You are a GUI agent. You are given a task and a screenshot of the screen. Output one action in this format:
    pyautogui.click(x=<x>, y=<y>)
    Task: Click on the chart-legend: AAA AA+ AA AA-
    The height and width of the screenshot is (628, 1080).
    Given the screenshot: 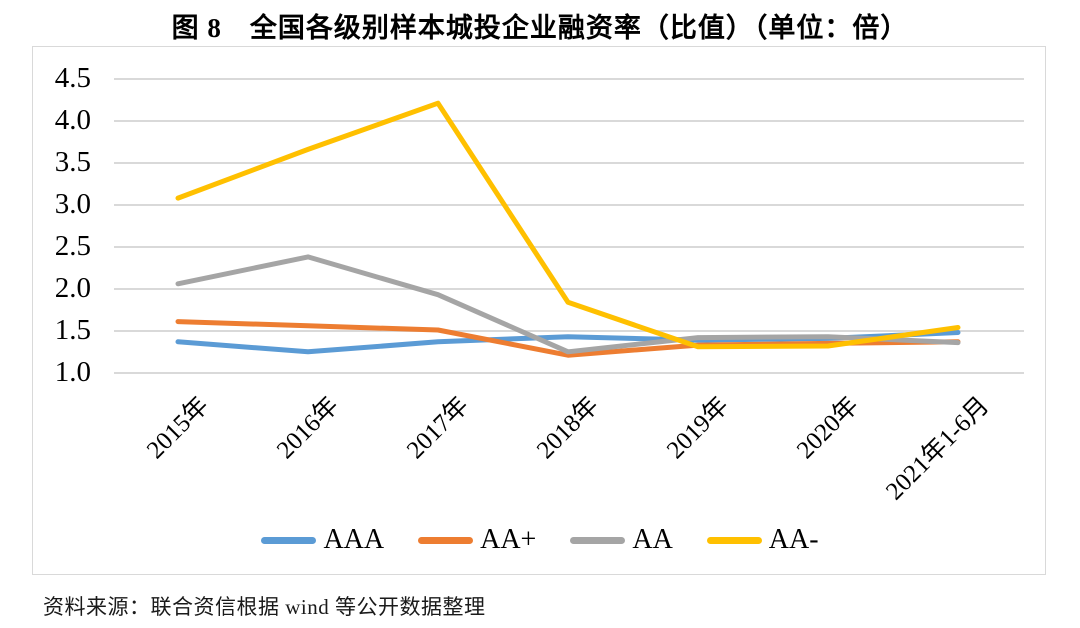 What is the action you would take?
    pyautogui.click(x=540, y=540)
    